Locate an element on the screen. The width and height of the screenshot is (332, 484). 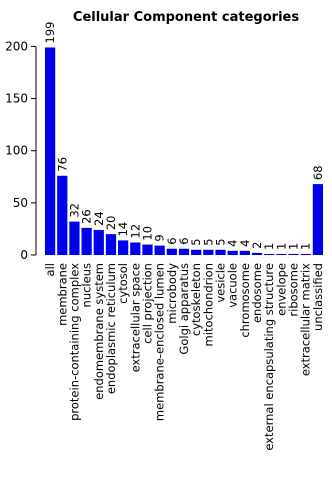
category-label: endoplasmic reticulum is located at coordinates (111, 328).